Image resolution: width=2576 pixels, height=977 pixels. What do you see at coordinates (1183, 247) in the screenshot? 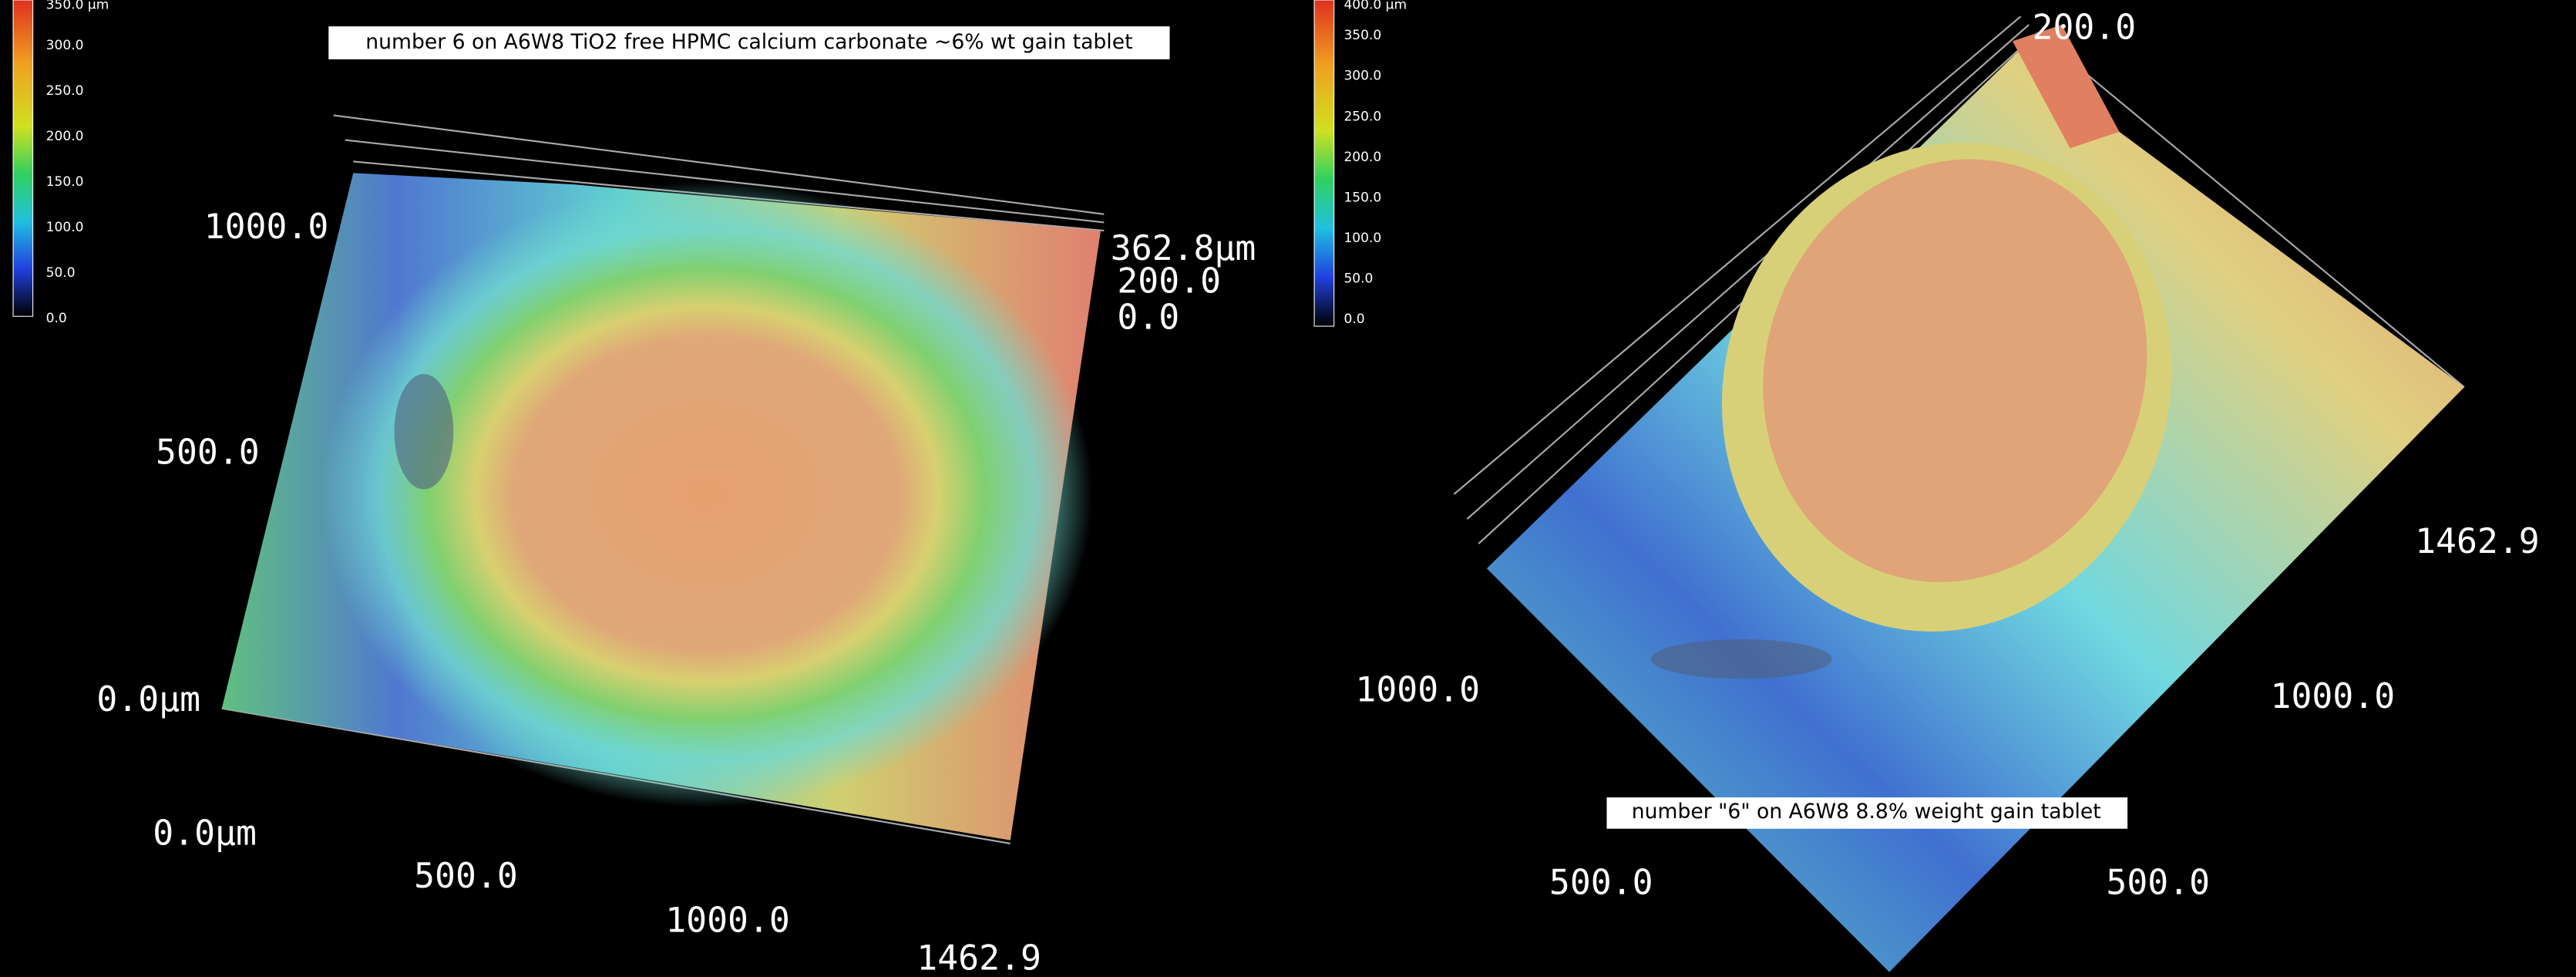
I see `axis-label: 362.8µm` at bounding box center [1183, 247].